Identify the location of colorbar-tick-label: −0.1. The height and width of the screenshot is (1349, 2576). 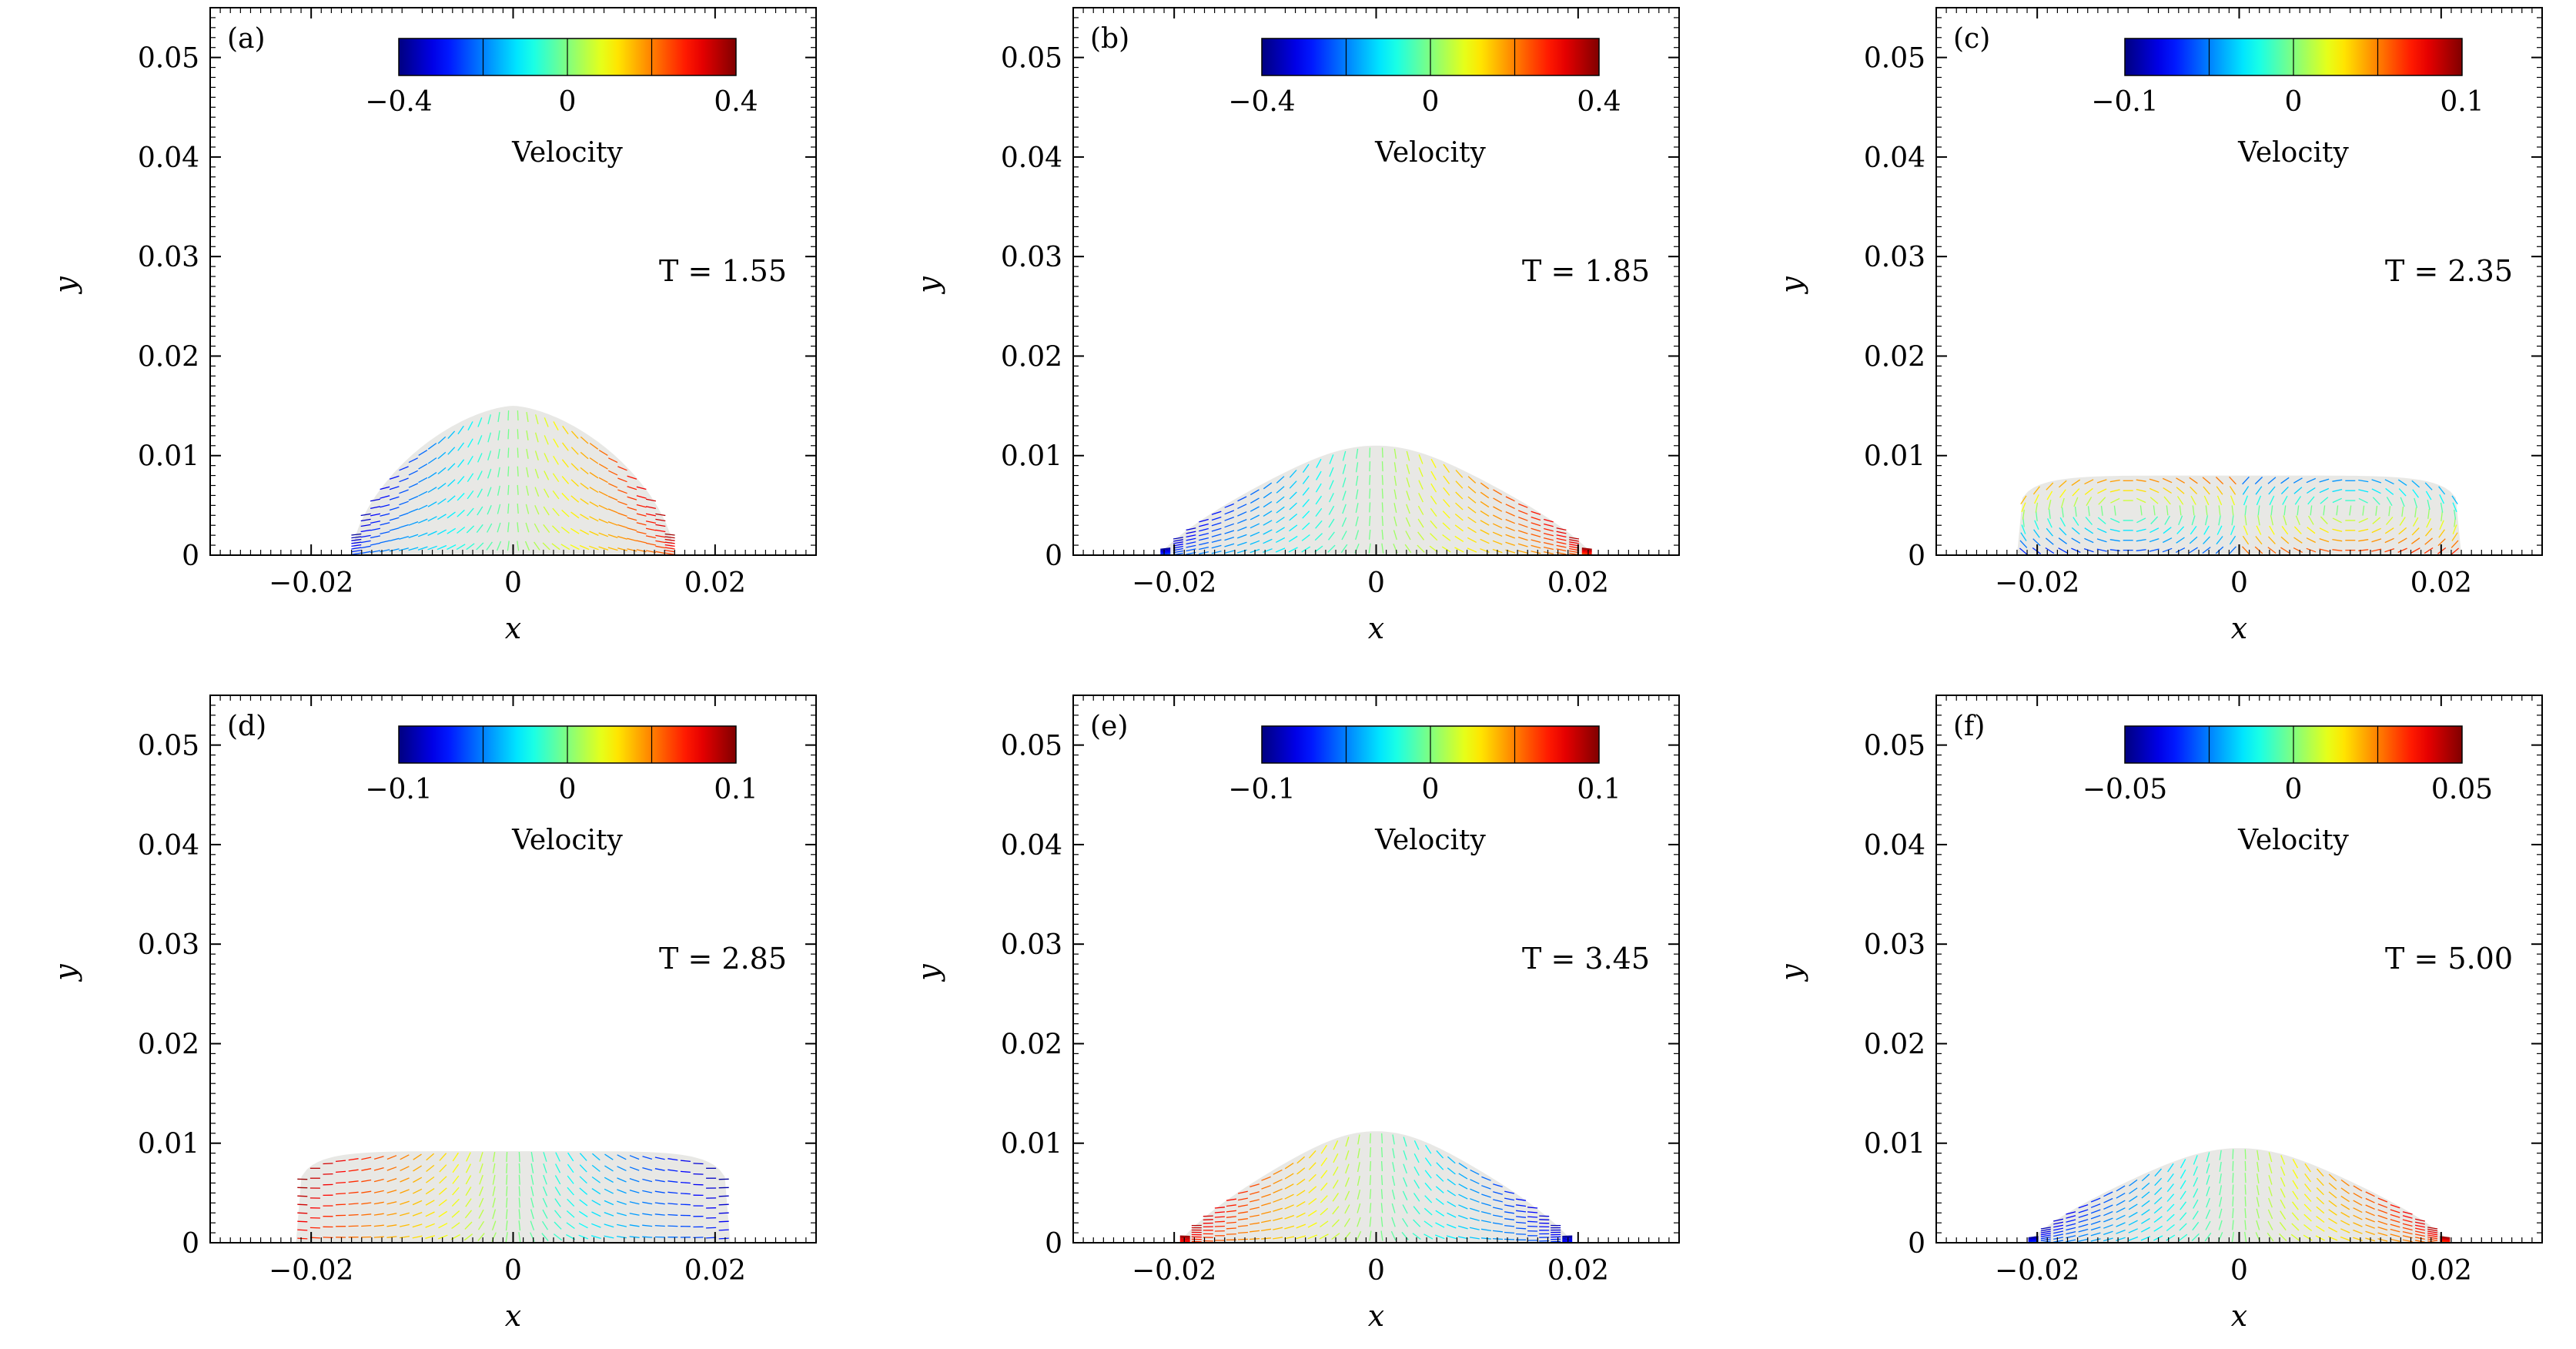
(1262, 790).